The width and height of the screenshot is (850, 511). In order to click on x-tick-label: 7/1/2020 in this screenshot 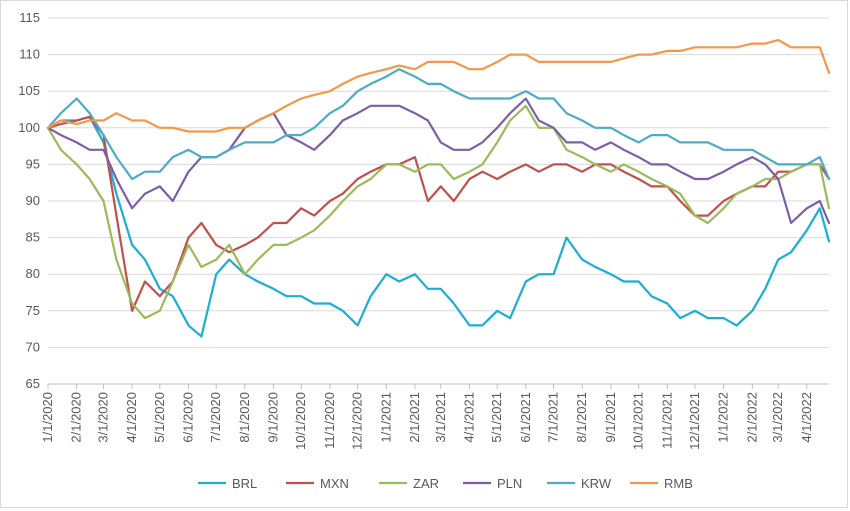, I will do `click(215, 417)`.